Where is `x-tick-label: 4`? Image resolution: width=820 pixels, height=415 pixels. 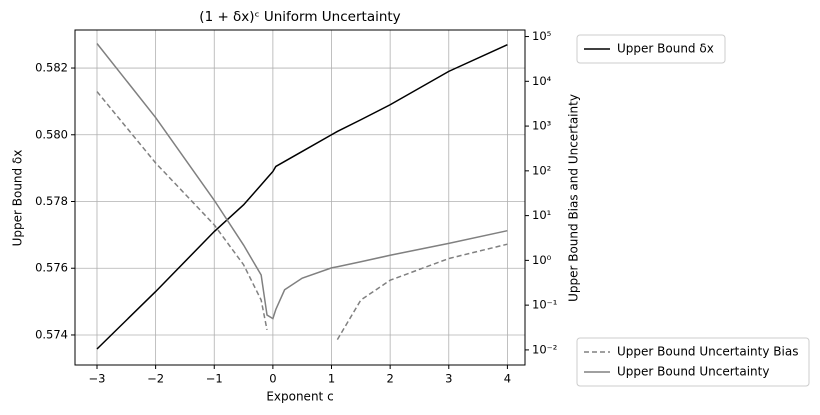
x-tick-label: 4 is located at coordinates (507, 379).